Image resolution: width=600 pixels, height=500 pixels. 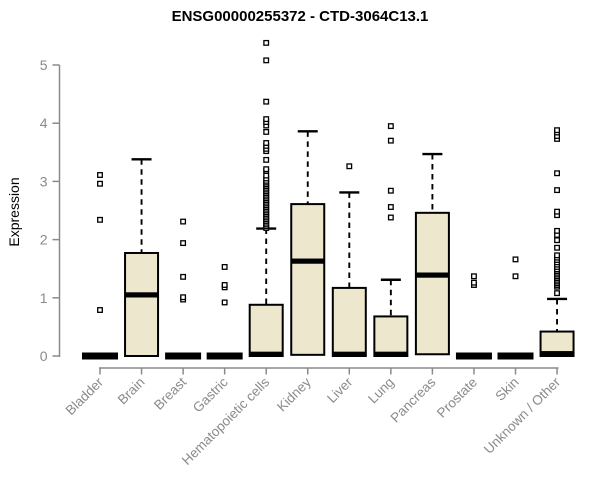 I want to click on x-tick-label: Bladder, so click(x=85, y=396).